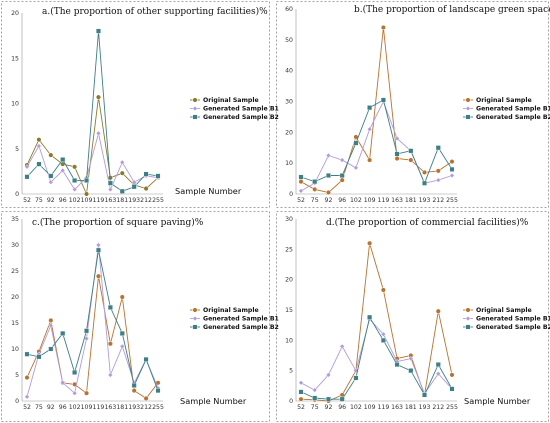  What do you see at coordinates (425, 200) in the screenshot?
I see `x-tick-label: 193` at bounding box center [425, 200].